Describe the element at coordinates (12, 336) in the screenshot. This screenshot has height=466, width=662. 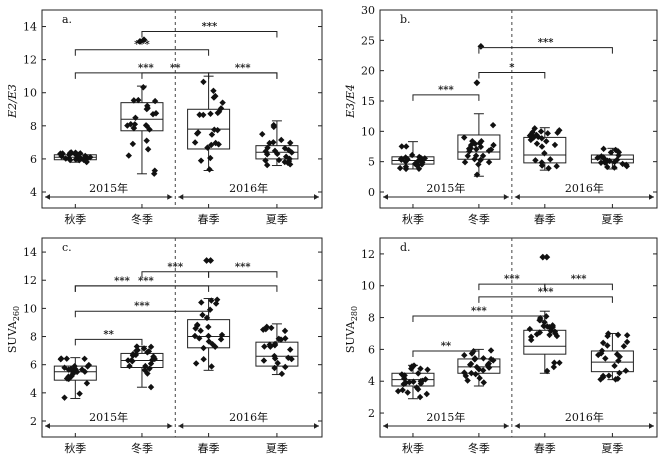
I see `y-axis-label-main: SUVA` at that location.